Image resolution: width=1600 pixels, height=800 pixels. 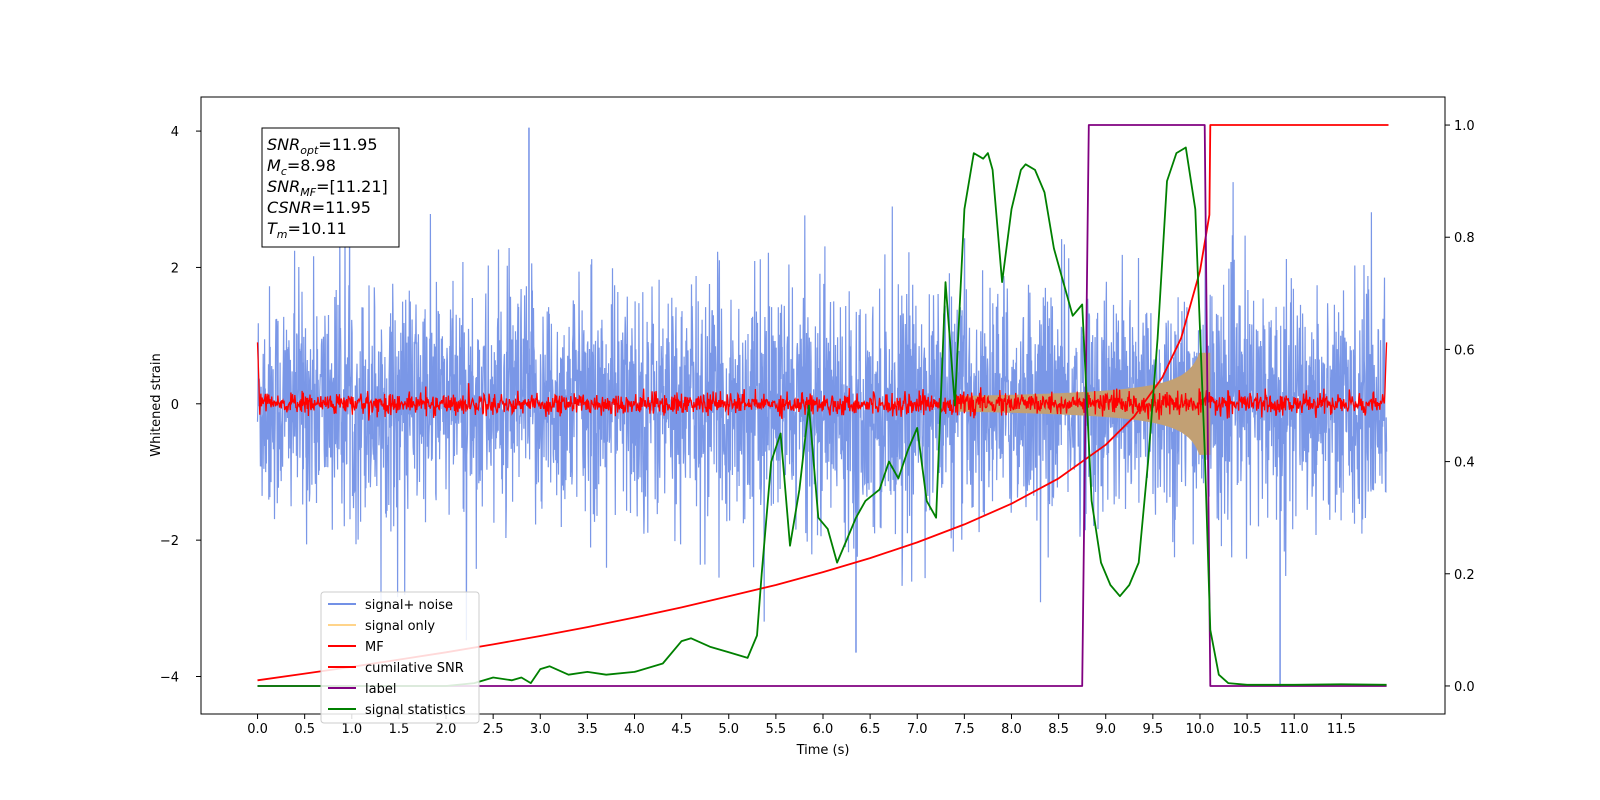 What do you see at coordinates (169, 678) in the screenshot?
I see `y-tick-label: −4` at bounding box center [169, 678].